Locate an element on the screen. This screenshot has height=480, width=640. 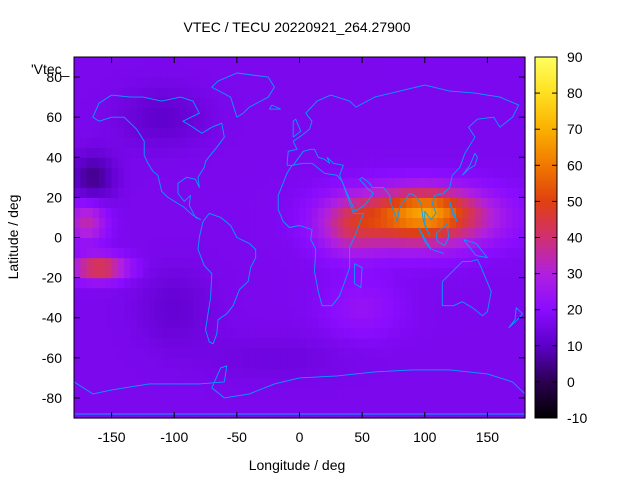
x-tick-label: 150 is located at coordinates (488, 437).